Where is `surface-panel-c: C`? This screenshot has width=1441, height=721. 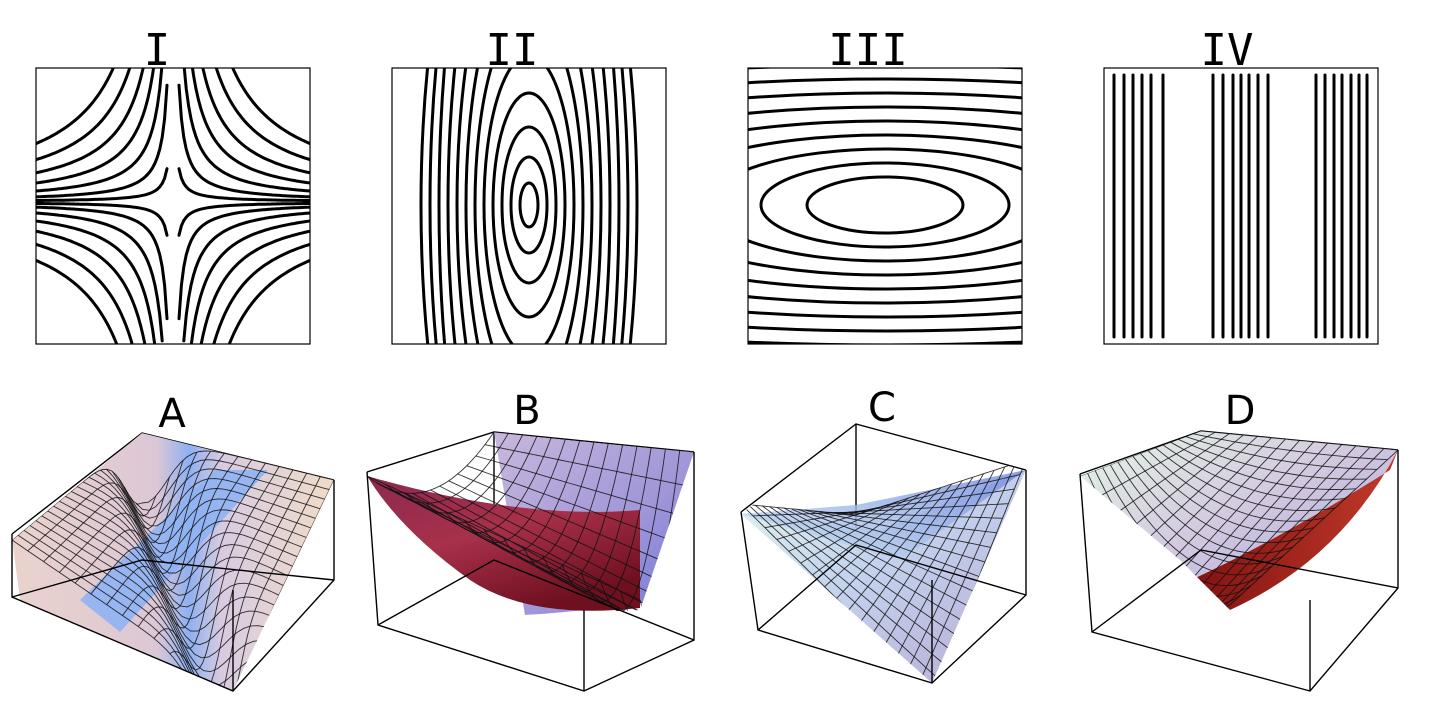 surface-panel-c: C is located at coordinates (883, 539).